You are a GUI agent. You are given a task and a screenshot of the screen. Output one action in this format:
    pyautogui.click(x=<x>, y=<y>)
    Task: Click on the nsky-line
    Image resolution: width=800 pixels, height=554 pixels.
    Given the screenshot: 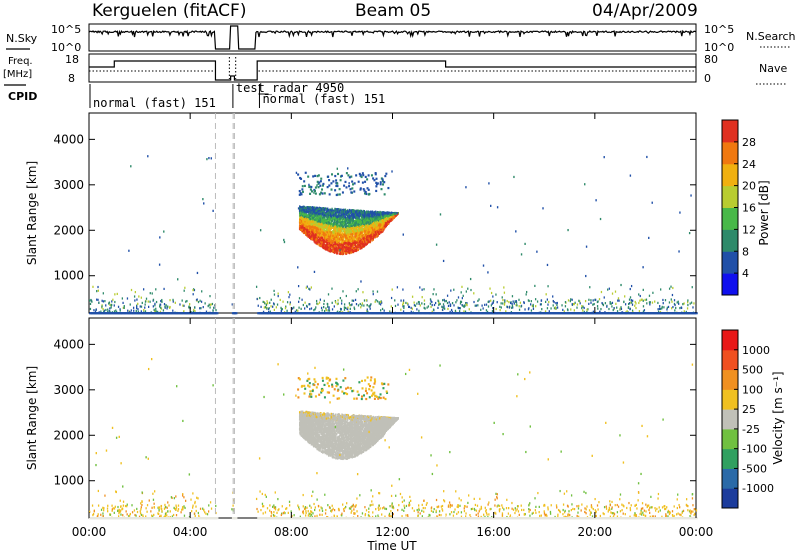 What is the action you would take?
    pyautogui.click(x=392, y=37)
    